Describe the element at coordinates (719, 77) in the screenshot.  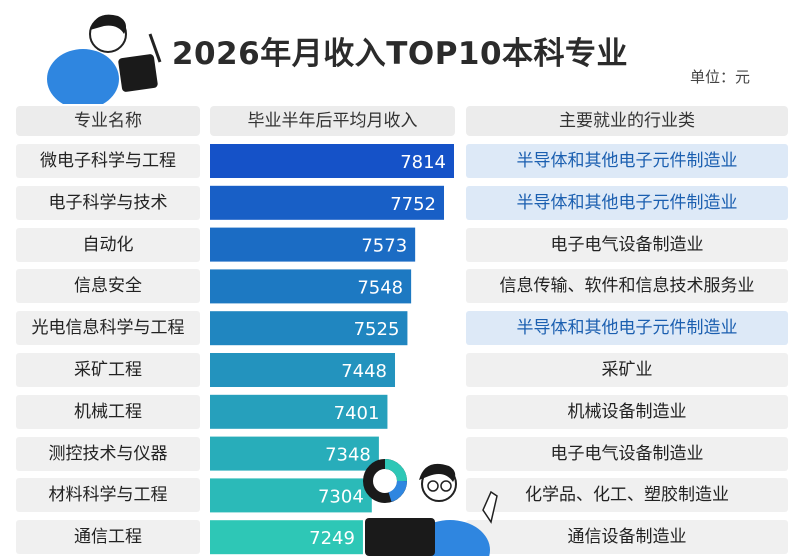
I see `unit-label: 单位：元` at that location.